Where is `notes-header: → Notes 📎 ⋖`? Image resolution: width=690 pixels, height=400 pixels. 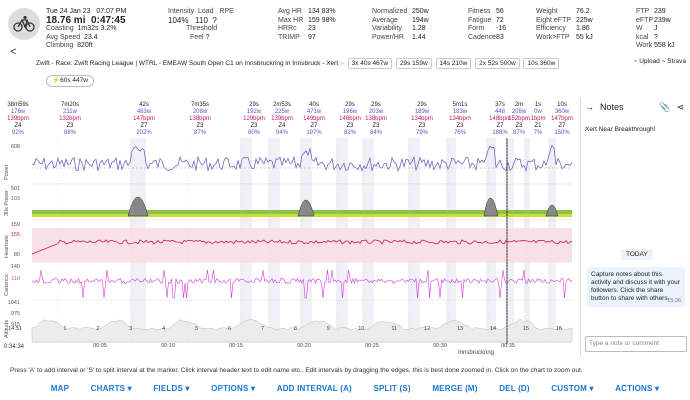
notes-header: → Notes 📎 ⋖ is located at coordinates (635, 107).